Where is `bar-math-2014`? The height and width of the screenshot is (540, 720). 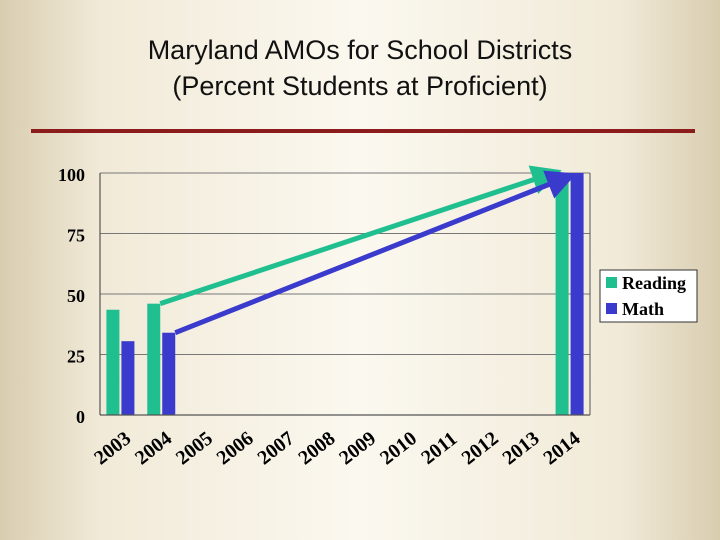
bar-math-2014 is located at coordinates (577, 294).